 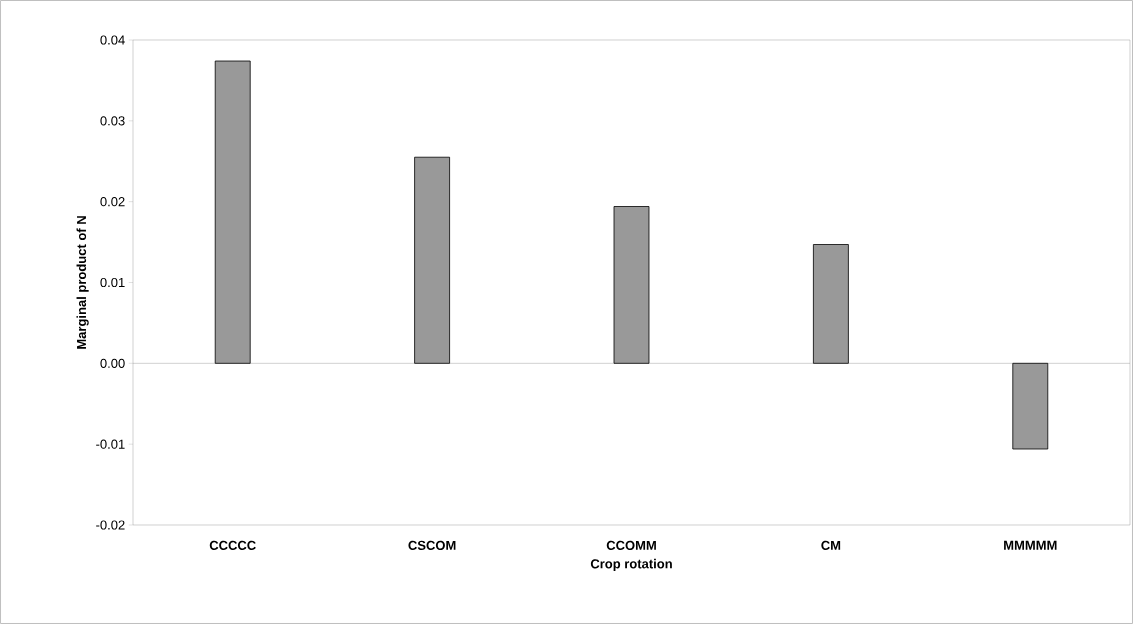 I want to click on y-tick-label: 0.01, so click(x=112, y=282).